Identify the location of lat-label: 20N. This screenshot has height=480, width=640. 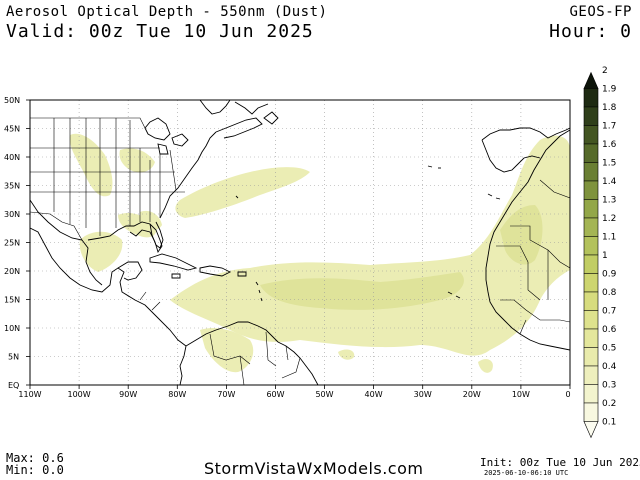
(12, 271).